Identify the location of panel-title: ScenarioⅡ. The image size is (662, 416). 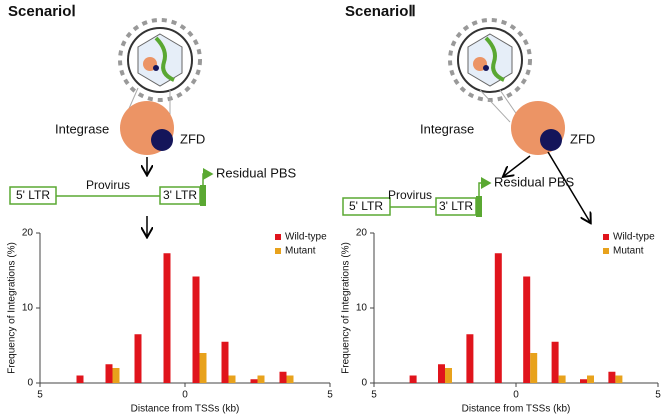
(380, 11).